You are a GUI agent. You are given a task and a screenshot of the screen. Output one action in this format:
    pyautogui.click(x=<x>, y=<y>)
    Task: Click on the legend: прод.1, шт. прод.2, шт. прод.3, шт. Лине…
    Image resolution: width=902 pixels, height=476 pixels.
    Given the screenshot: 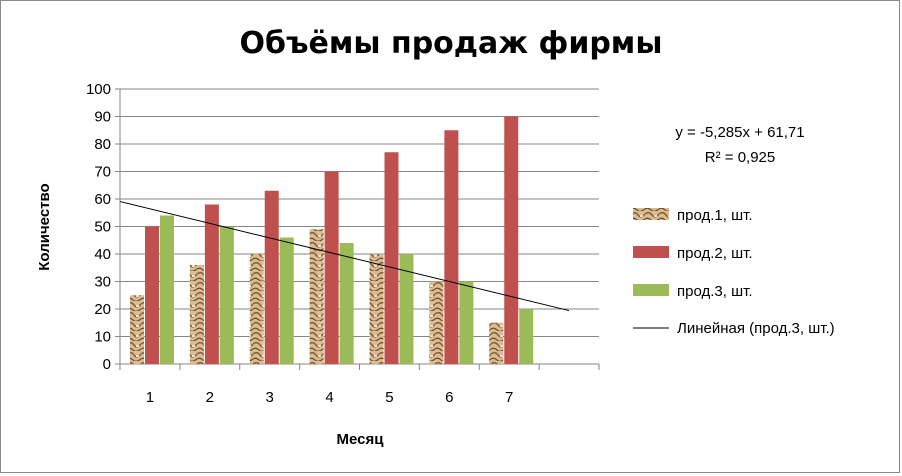 What is the action you would take?
    pyautogui.click(x=734, y=272)
    